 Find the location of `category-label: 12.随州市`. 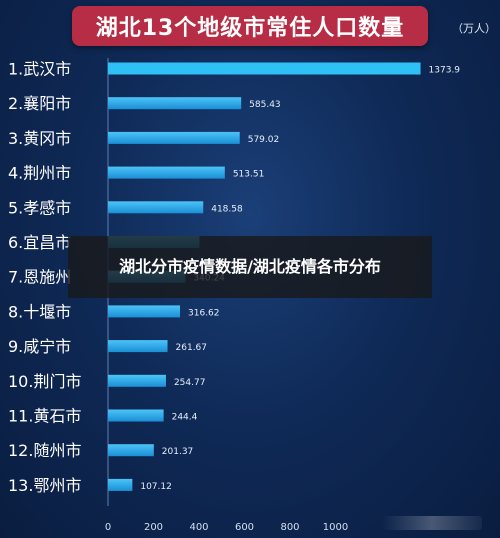

category-label: 12.随州市 is located at coordinates (44, 450).